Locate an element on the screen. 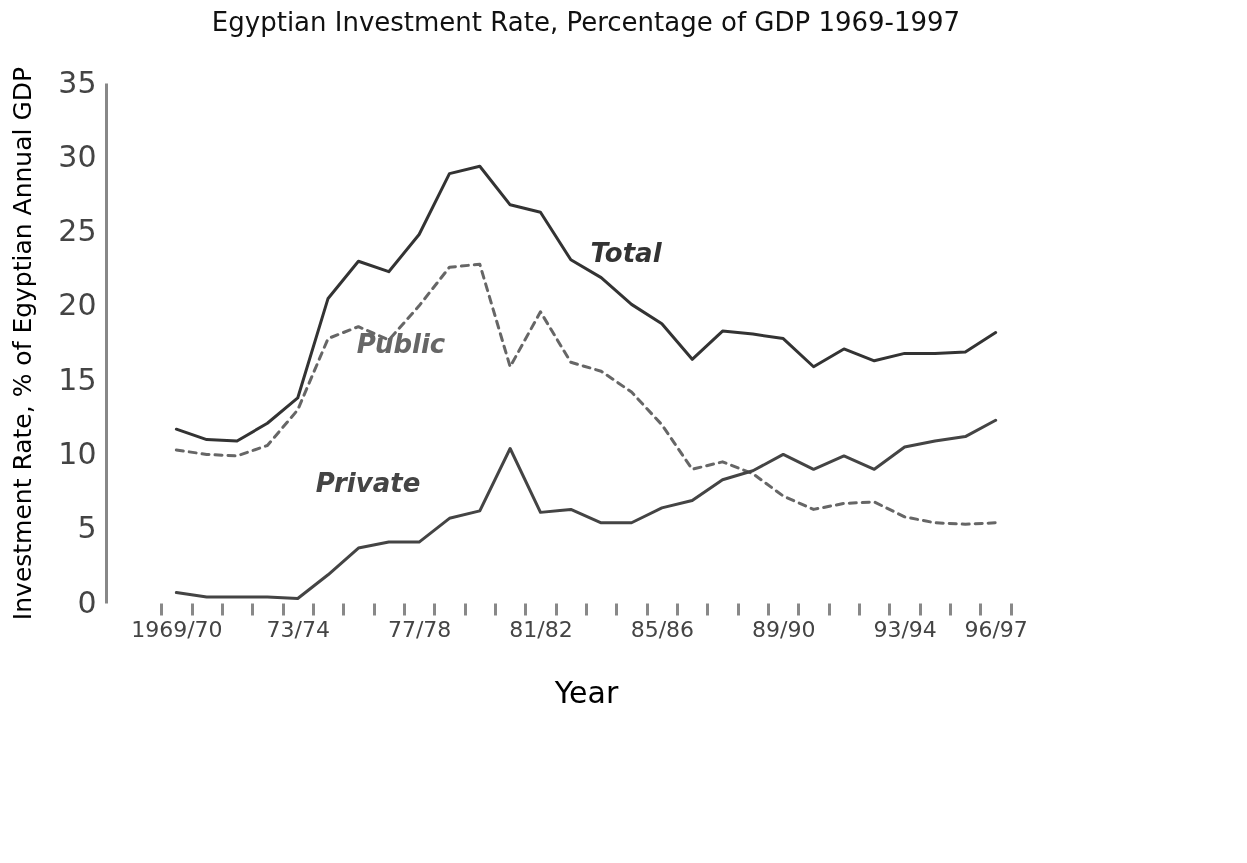 The image size is (1247, 863). series-label: Total is located at coordinates (626, 253).